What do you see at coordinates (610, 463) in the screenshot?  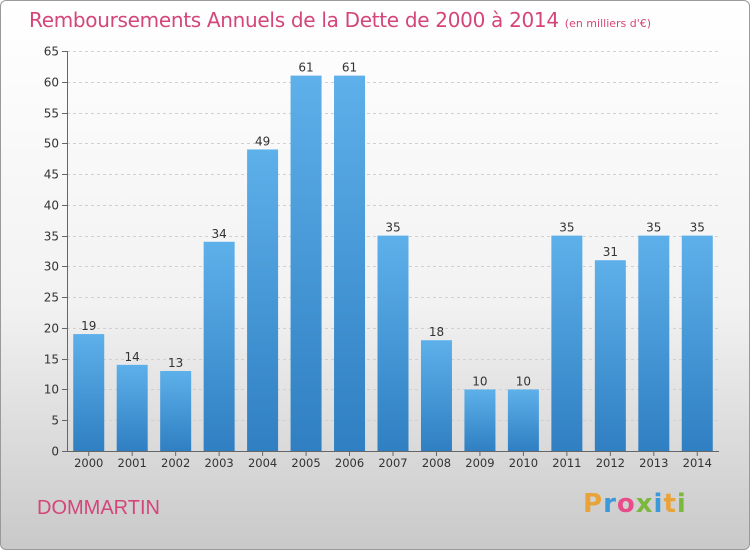 I see `x-tick-label: 2012` at bounding box center [610, 463].